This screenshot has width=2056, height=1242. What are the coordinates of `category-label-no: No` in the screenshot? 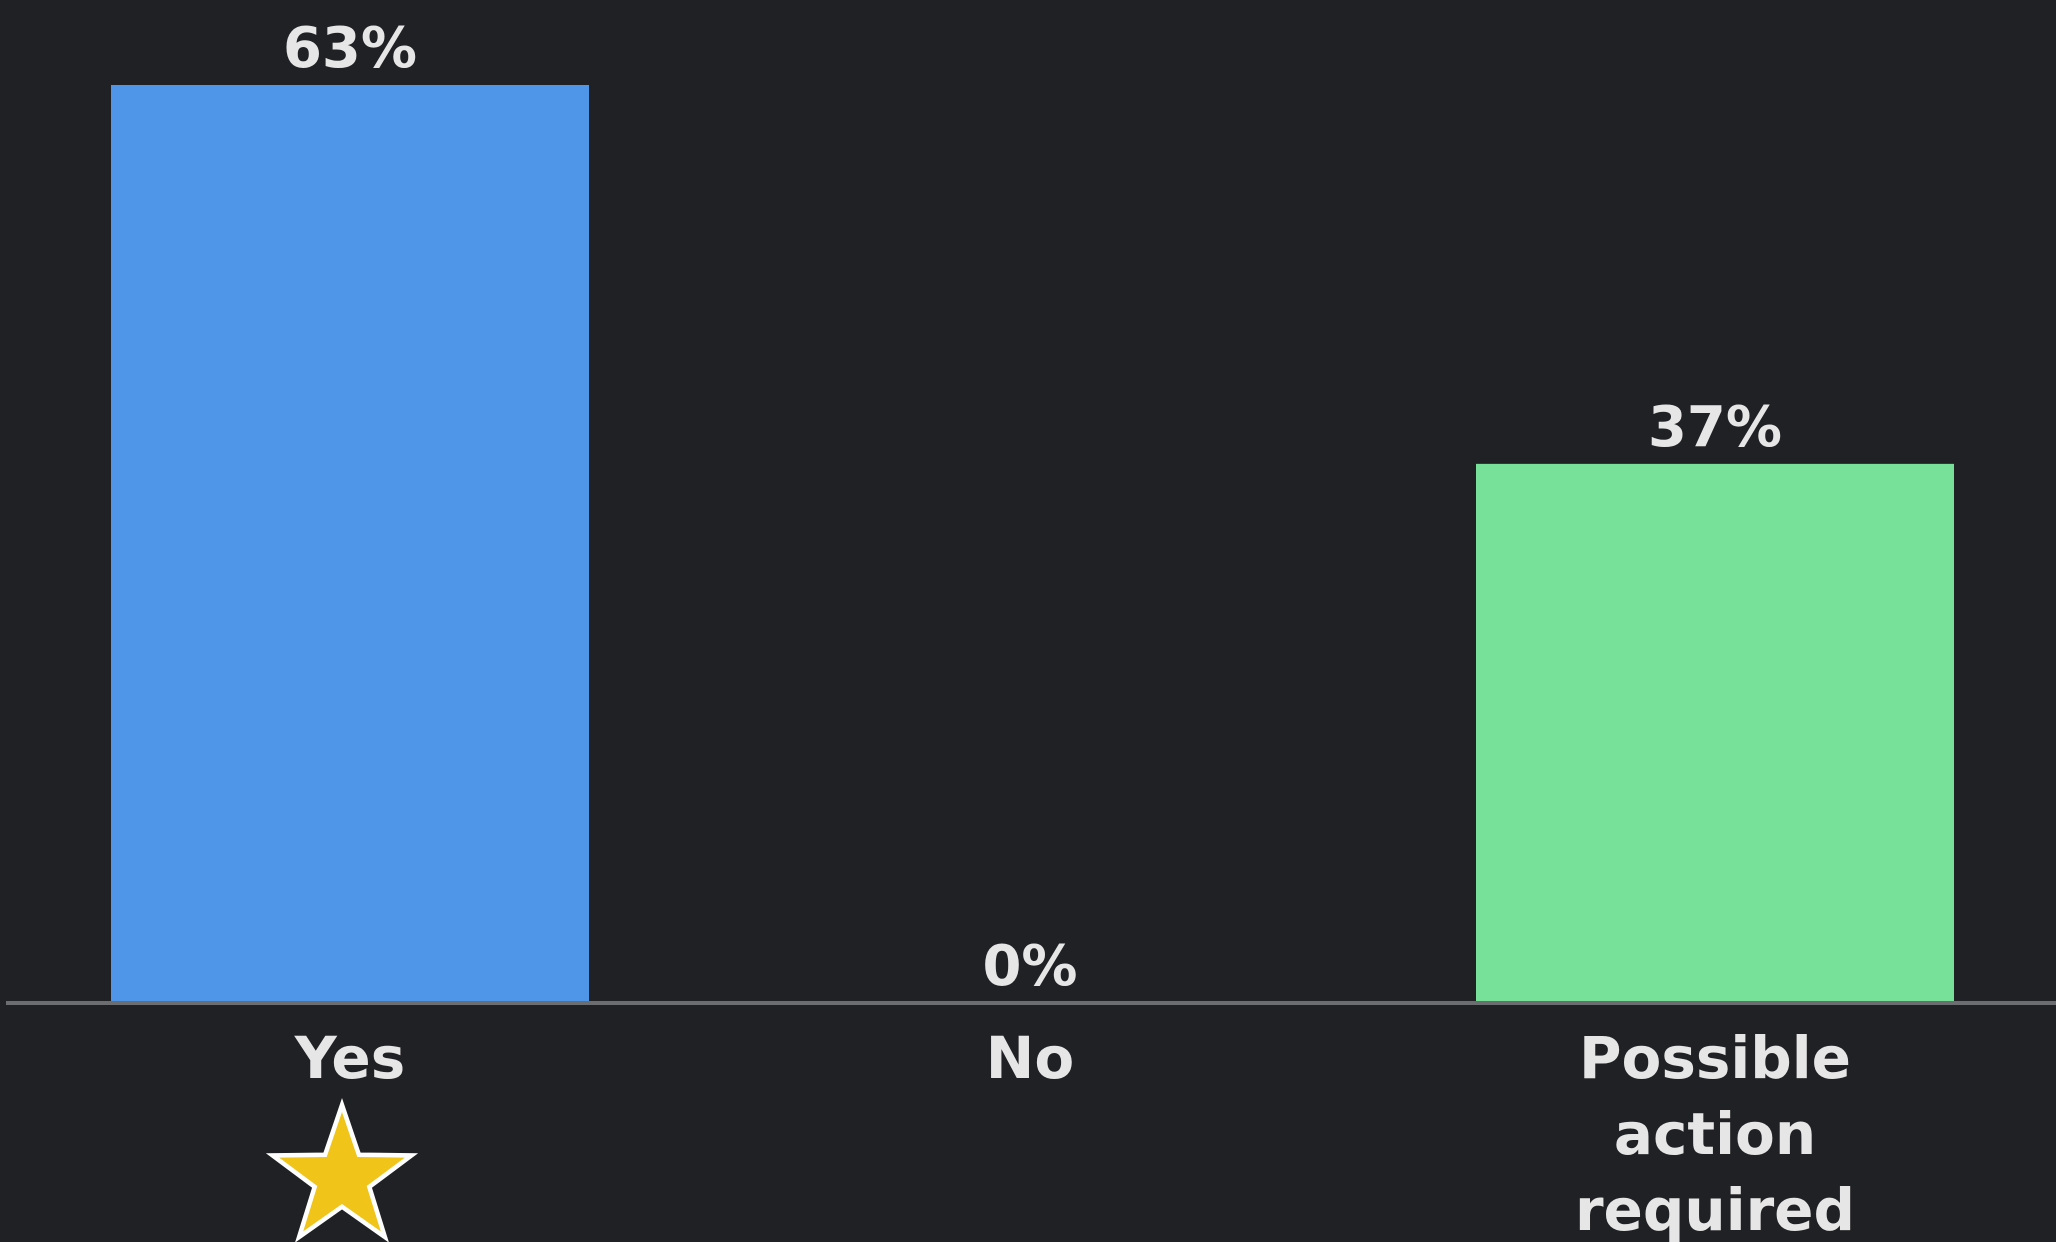 It's located at (1030, 1058).